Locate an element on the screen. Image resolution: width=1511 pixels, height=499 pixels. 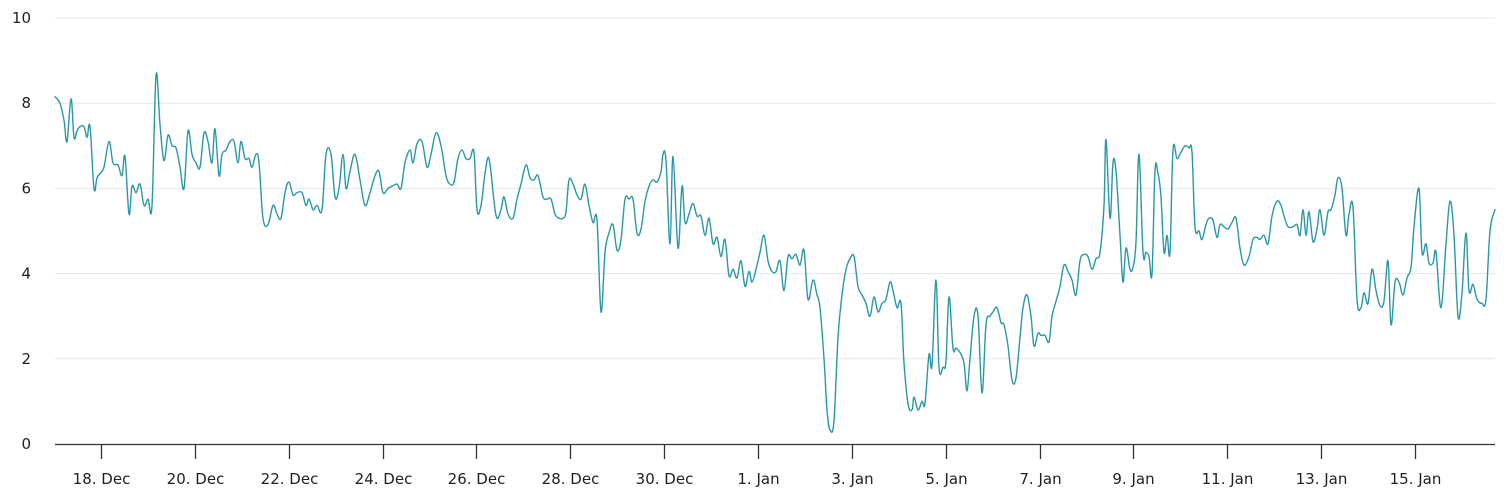
x-tick-label: 11. Jan is located at coordinates (1228, 479).